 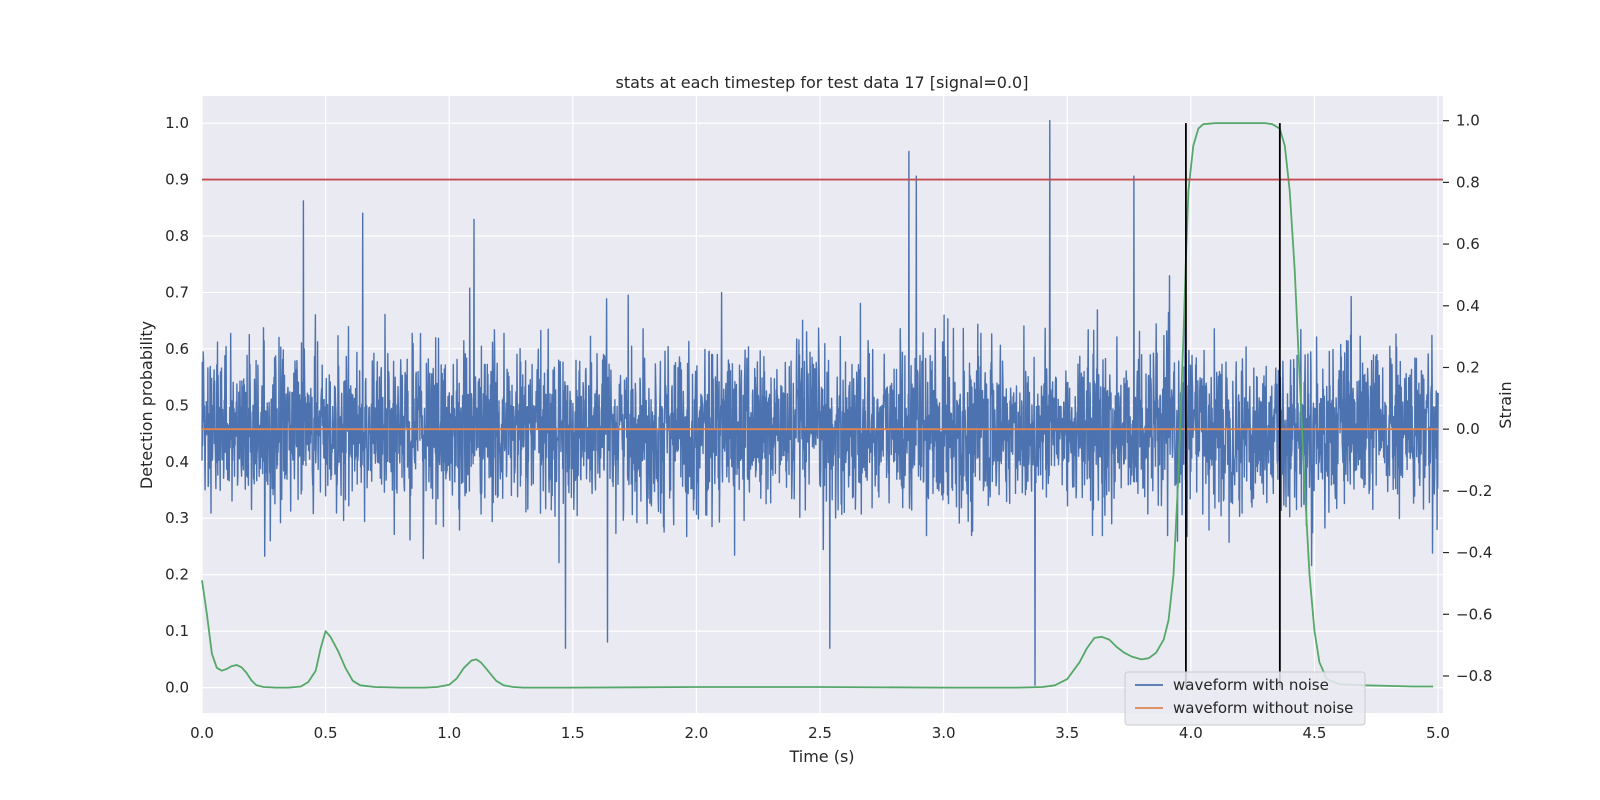 What do you see at coordinates (821, 756) in the screenshot?
I see `x-axis-label: Time (s)` at bounding box center [821, 756].